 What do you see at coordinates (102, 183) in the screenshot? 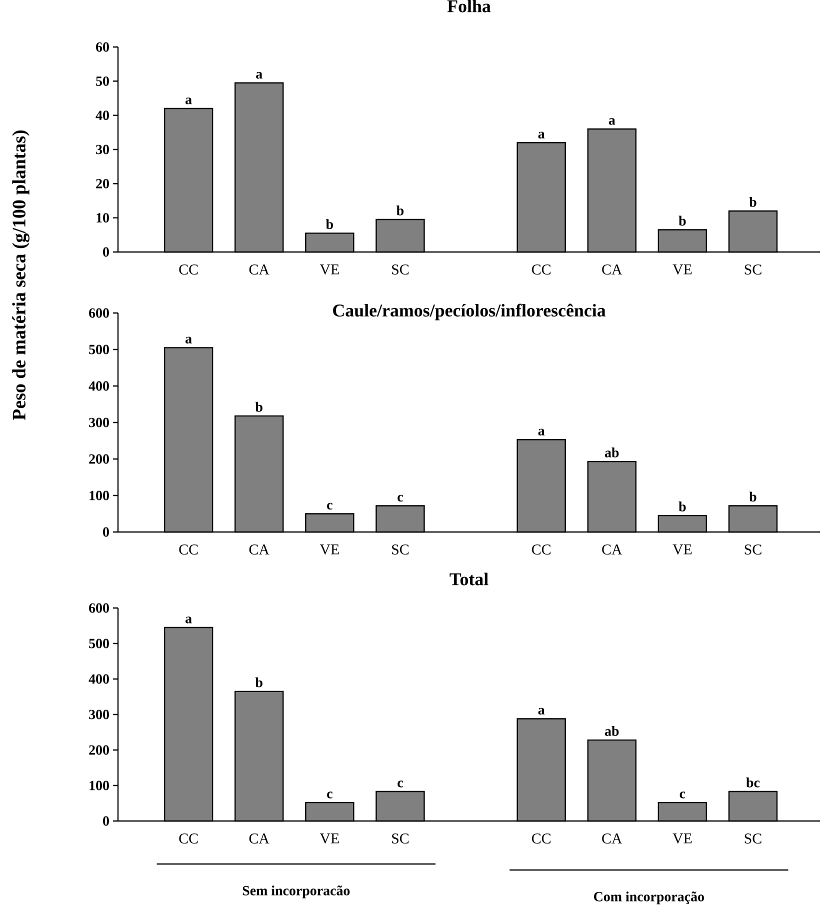
I see `y-tick-label: 20` at bounding box center [102, 183].